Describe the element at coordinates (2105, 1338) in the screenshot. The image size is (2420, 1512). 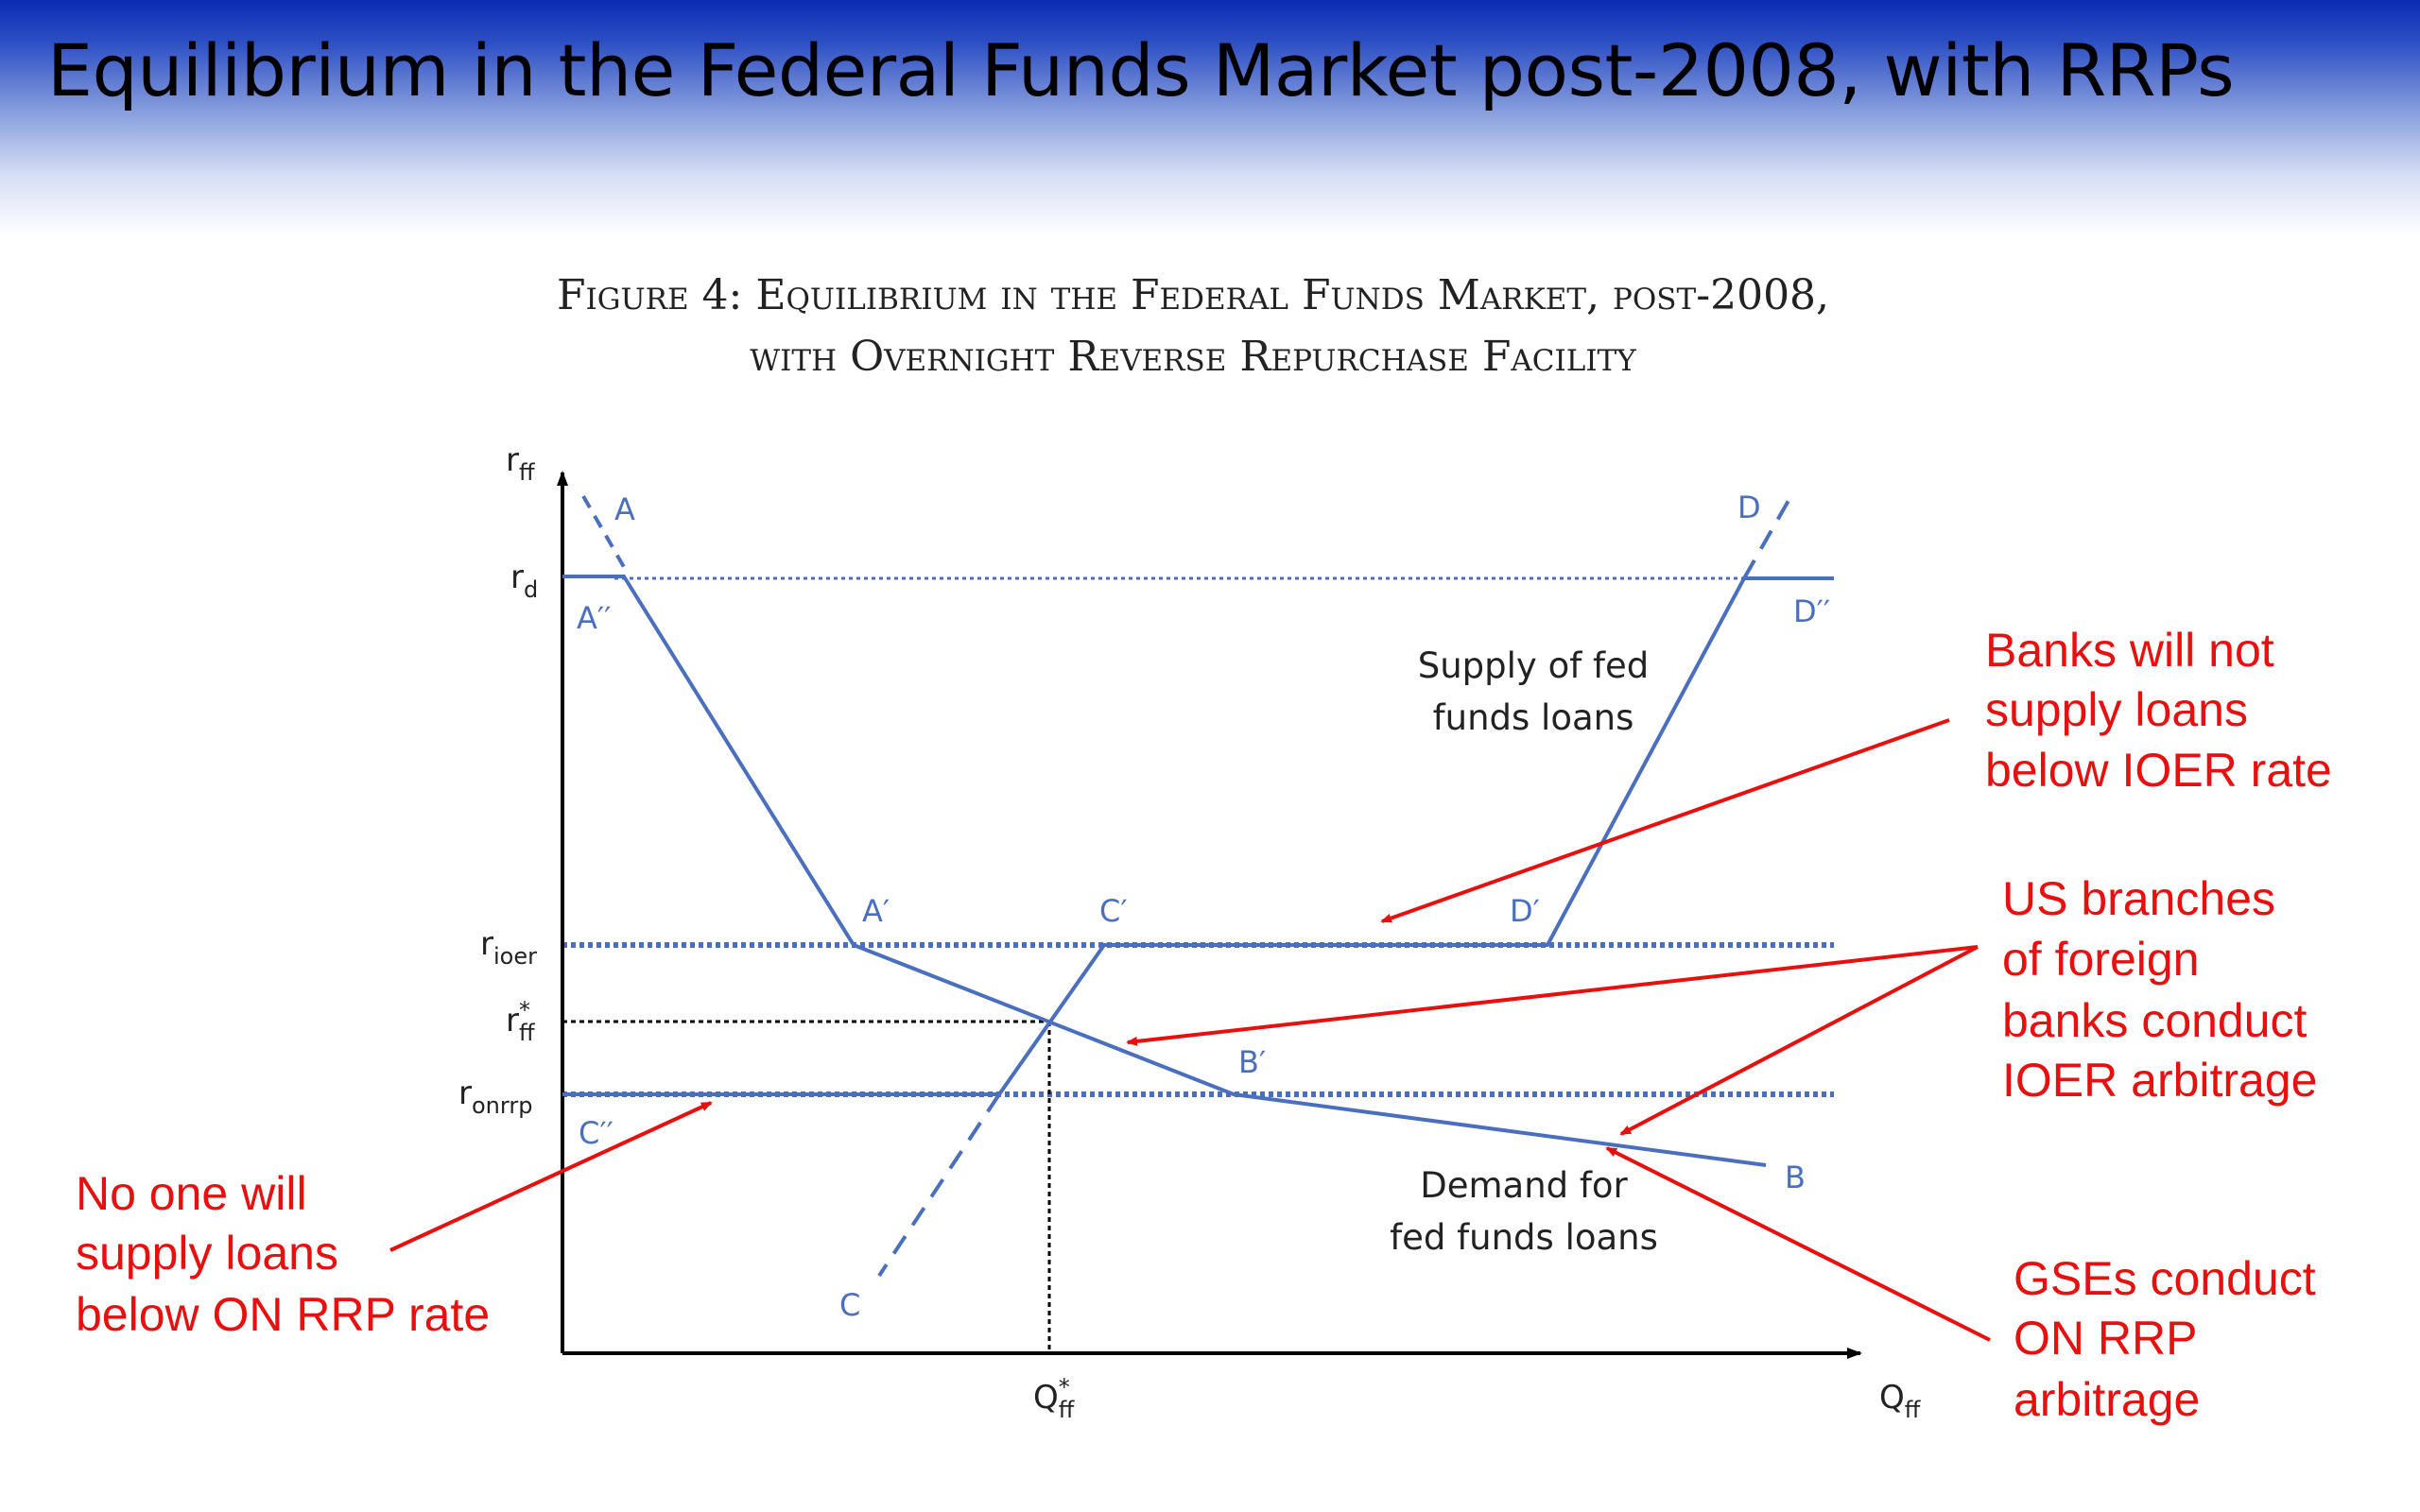
I see `annotation-gses-line2: ON RRP` at that location.